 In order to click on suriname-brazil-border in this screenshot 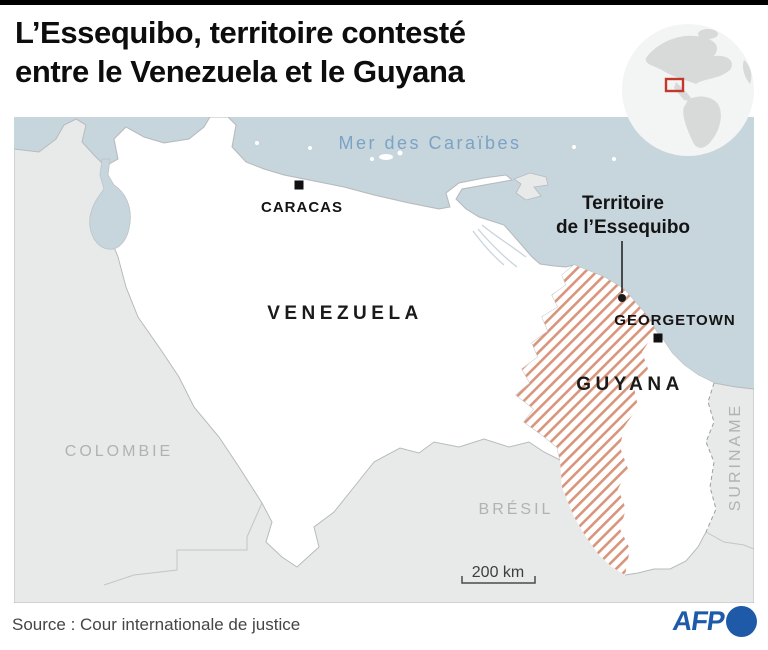, I will do `click(730, 540)`.